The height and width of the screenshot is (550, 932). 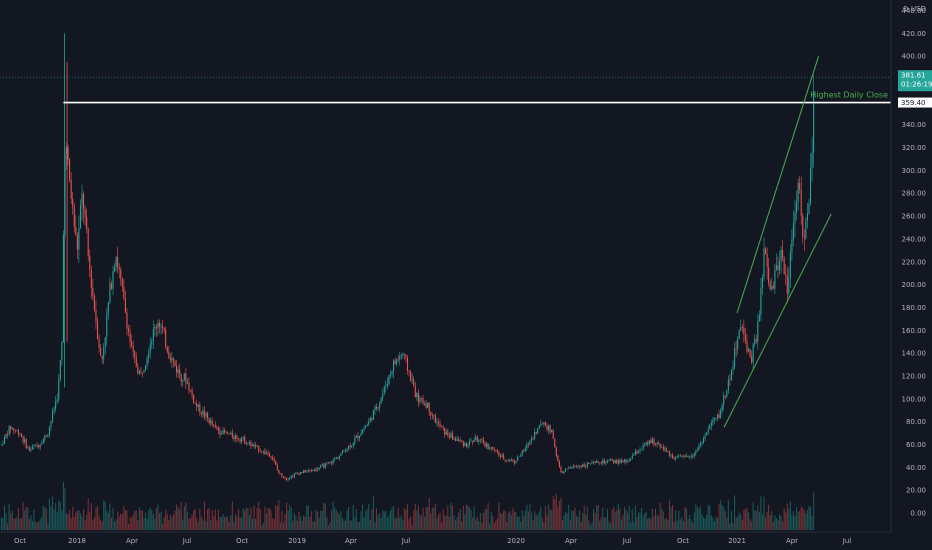 I want to click on x-tick-label: Oct, so click(x=683, y=541).